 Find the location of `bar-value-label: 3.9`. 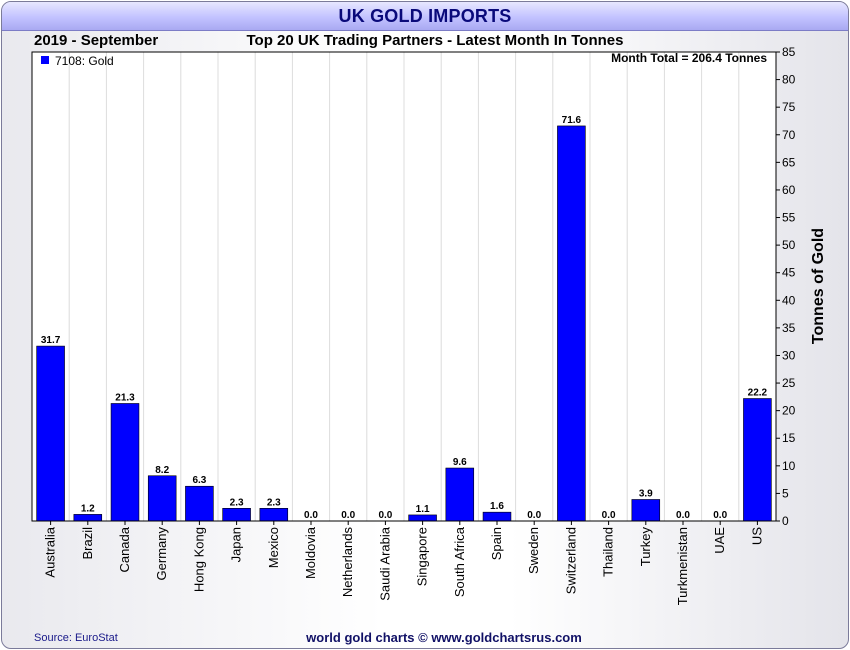

bar-value-label: 3.9 is located at coordinates (646, 493).